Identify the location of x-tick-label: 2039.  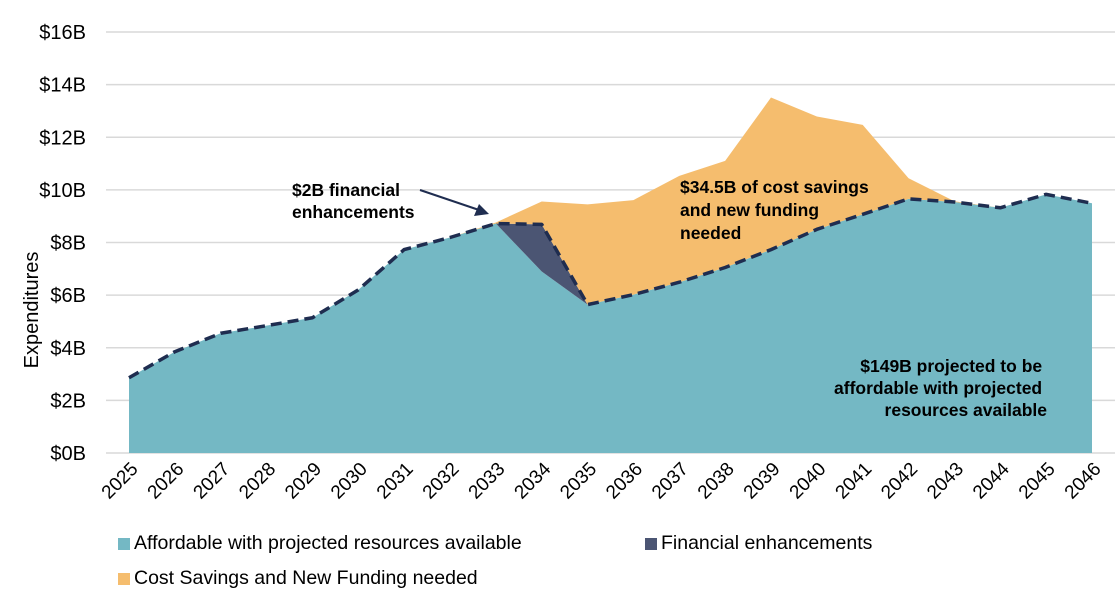
(762, 481).